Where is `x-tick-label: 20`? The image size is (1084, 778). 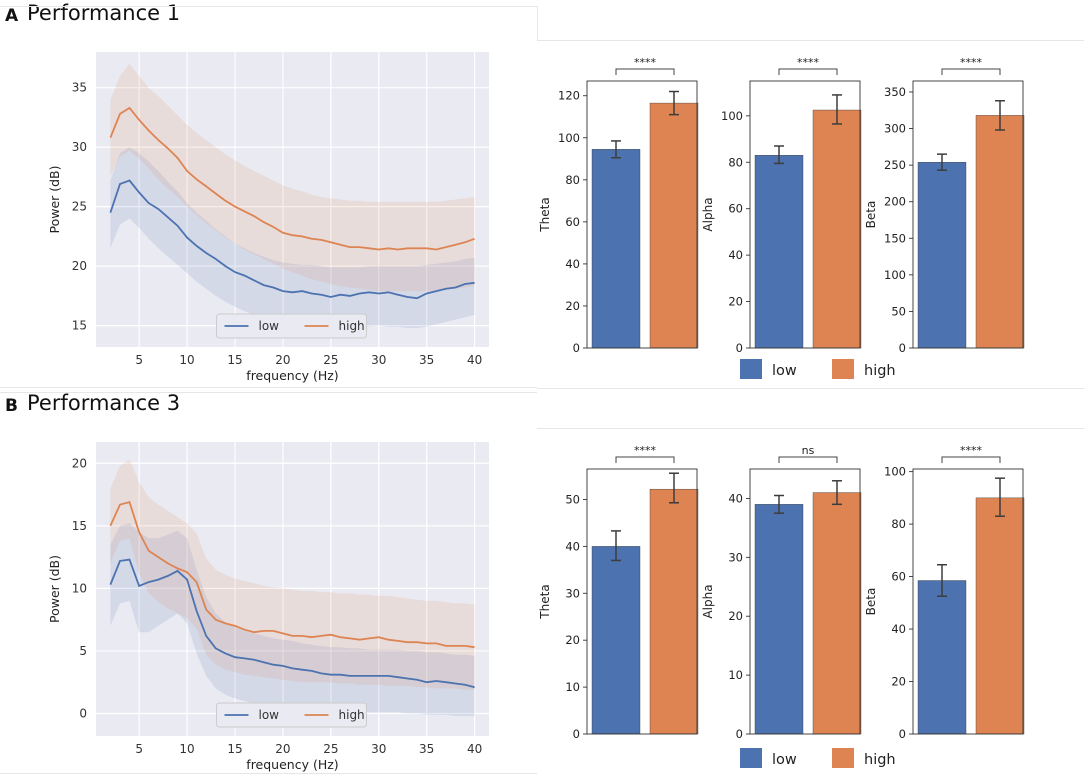 x-tick-label: 20 is located at coordinates (282, 360).